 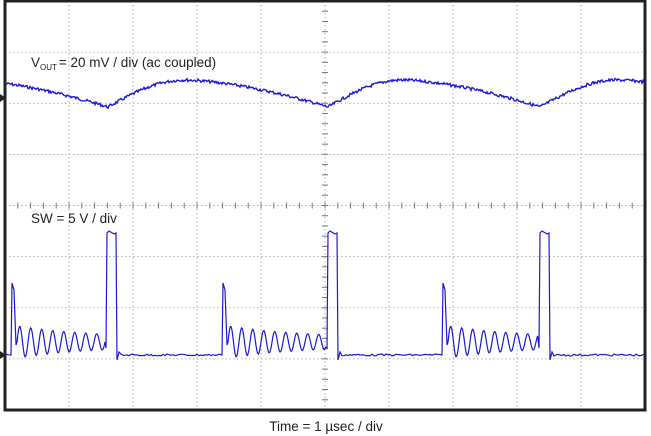 I want to click on vout-label: VOUT = 20 mV / div (ac coupled), so click(x=123, y=63).